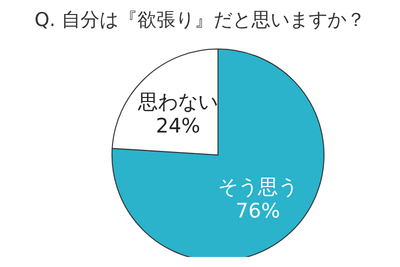  I want to click on data-label: 24%, so click(178, 126).